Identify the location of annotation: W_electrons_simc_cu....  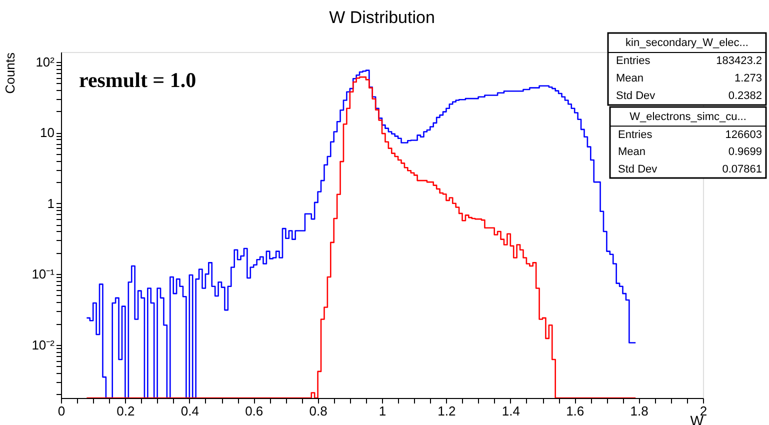
(688, 116).